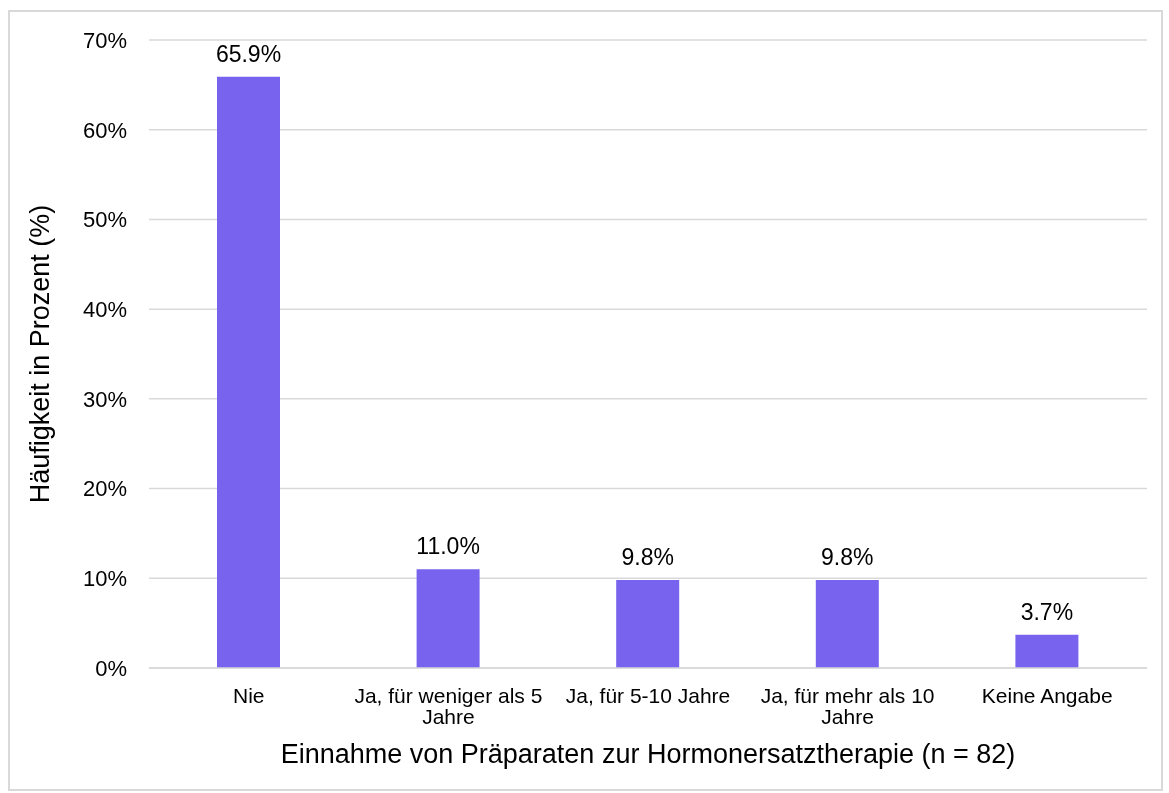 This screenshot has width=1169, height=793. I want to click on y-tick-label: 40%, so click(104, 309).